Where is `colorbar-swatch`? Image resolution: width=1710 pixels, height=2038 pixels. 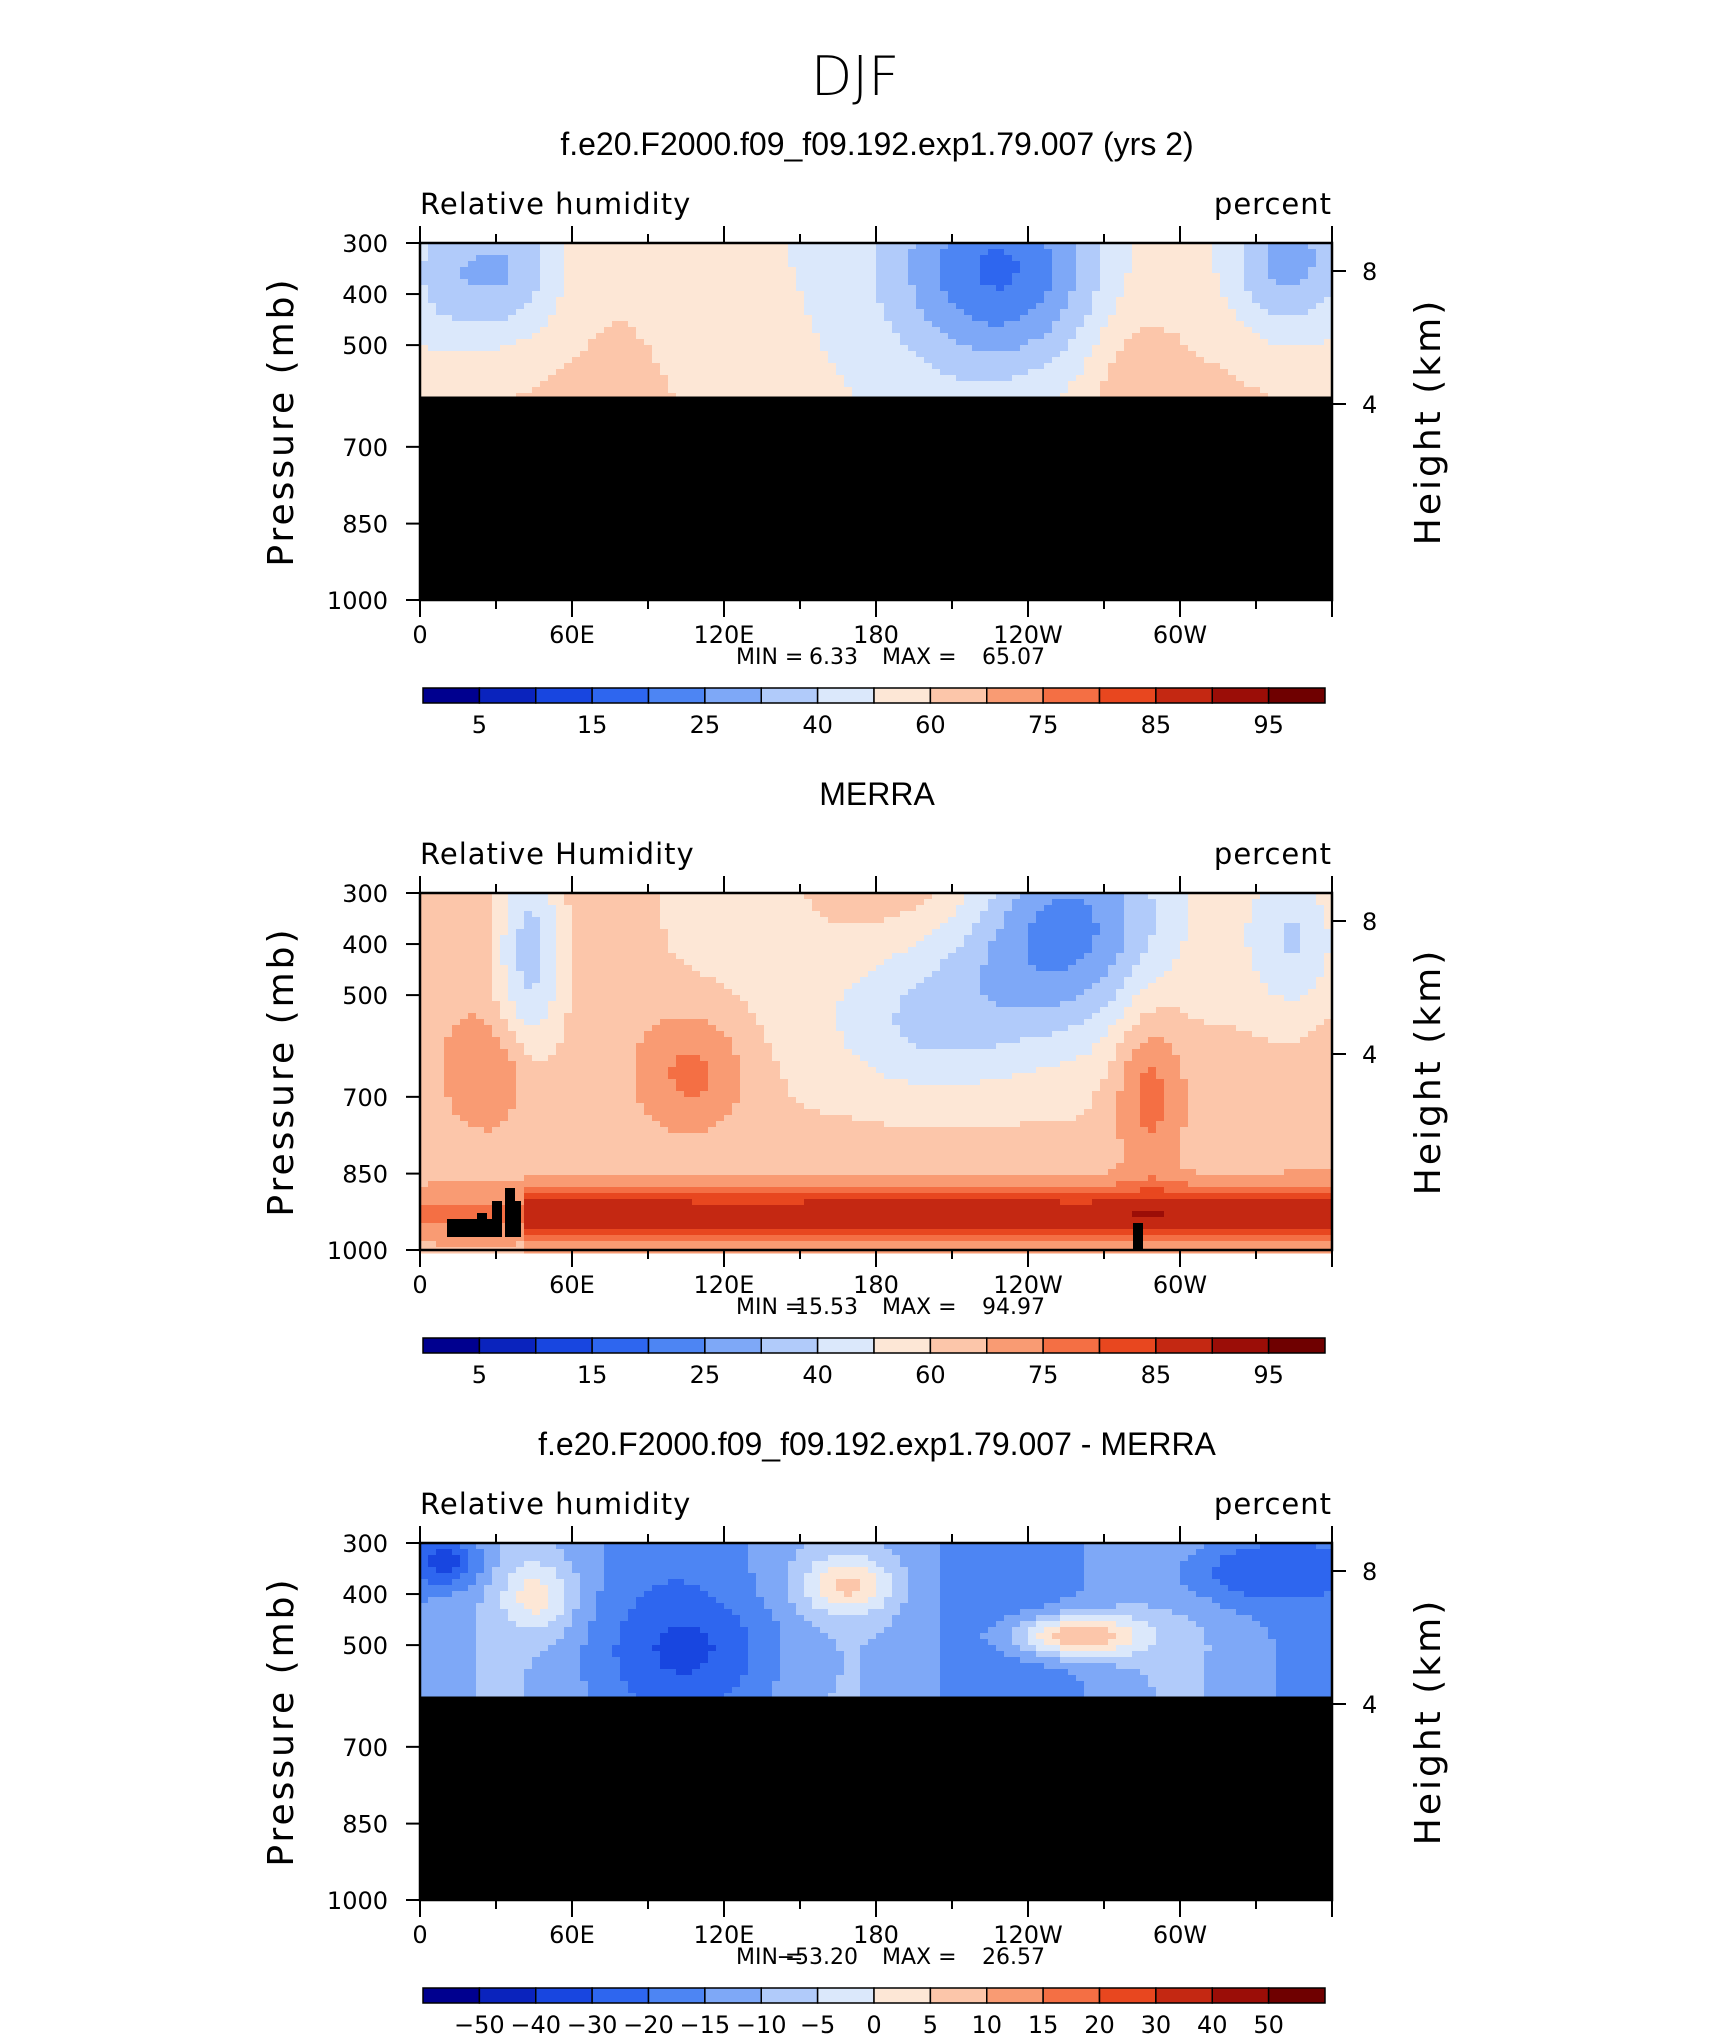 colorbar-swatch is located at coordinates (1184, 695).